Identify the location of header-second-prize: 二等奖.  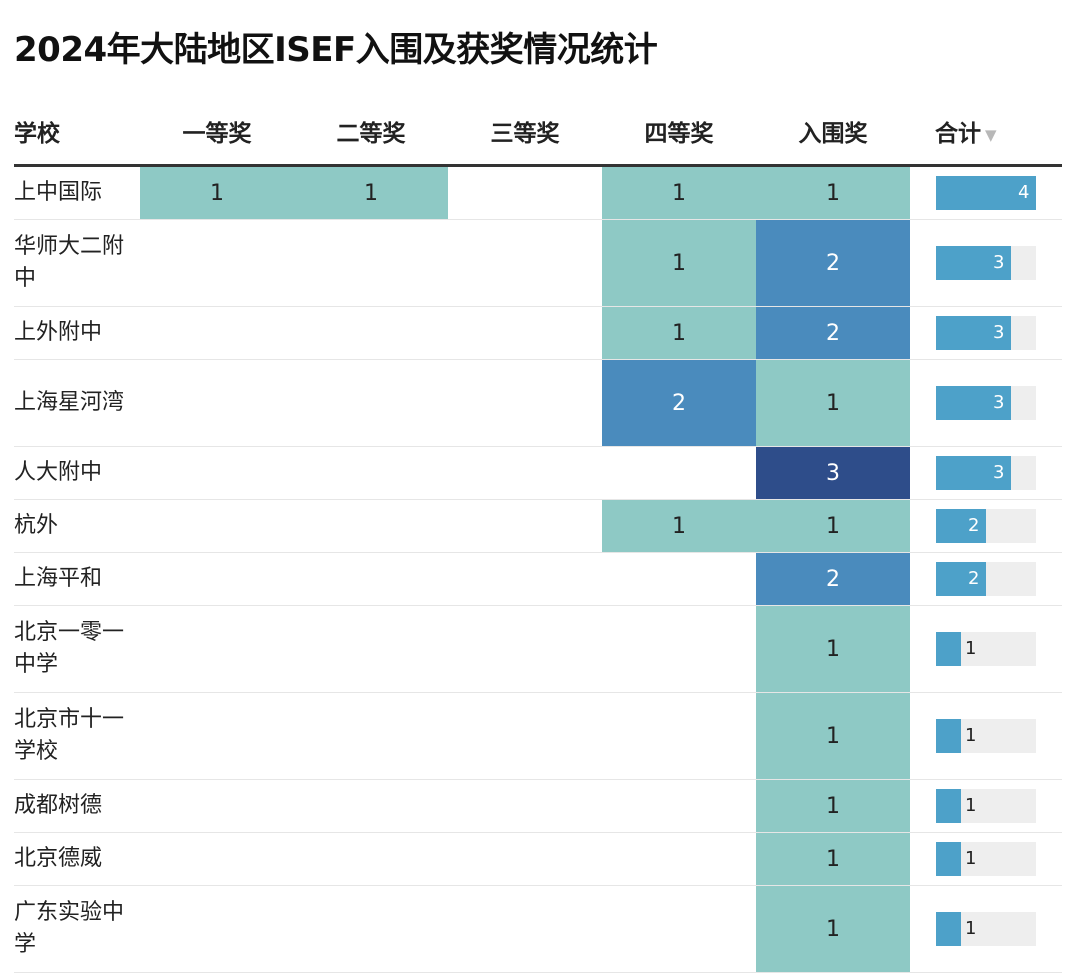
(371, 134).